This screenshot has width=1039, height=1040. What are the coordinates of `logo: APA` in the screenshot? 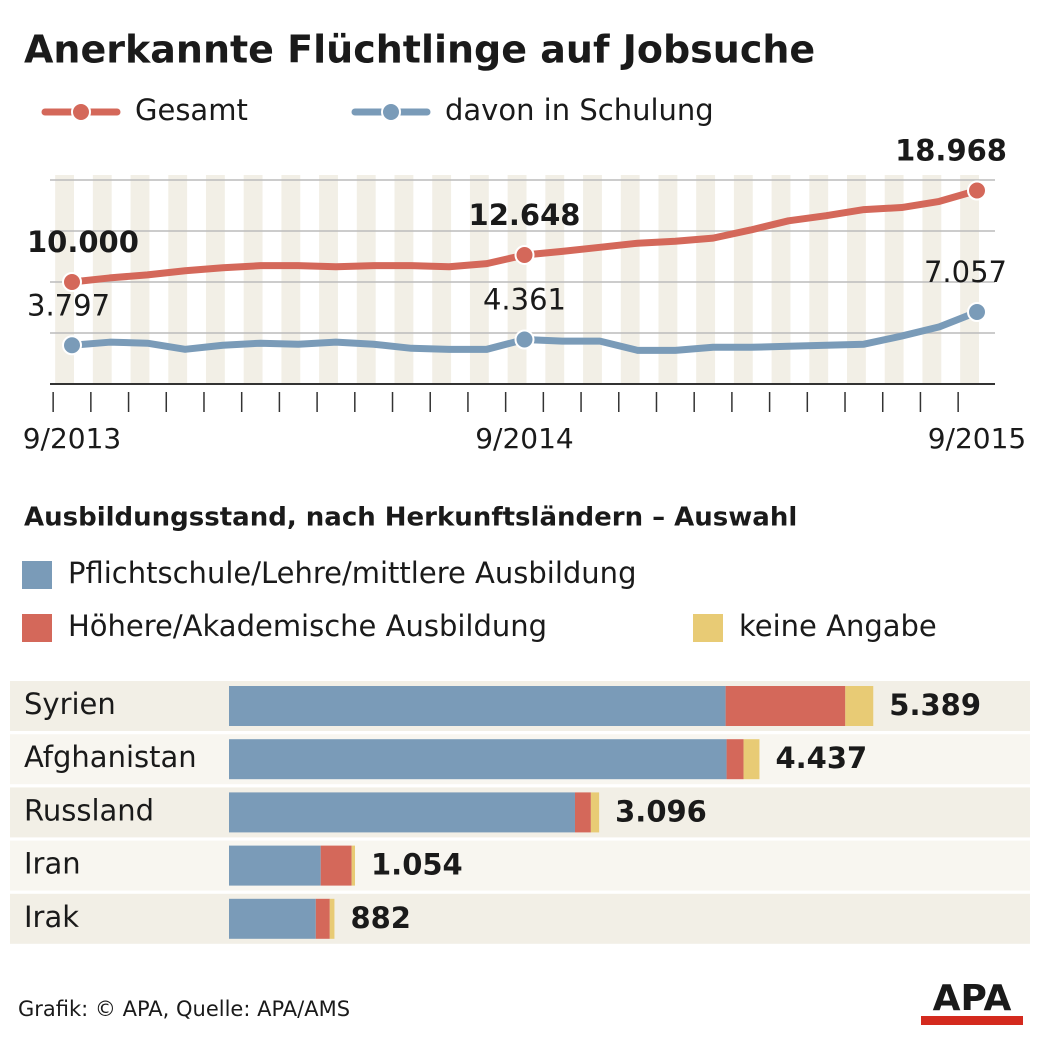 It's located at (972, 998).